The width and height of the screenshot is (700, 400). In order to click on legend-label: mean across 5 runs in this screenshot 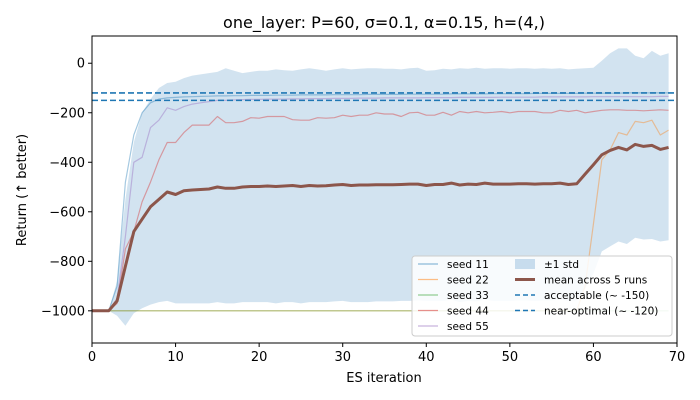, I will do `click(595, 280)`.